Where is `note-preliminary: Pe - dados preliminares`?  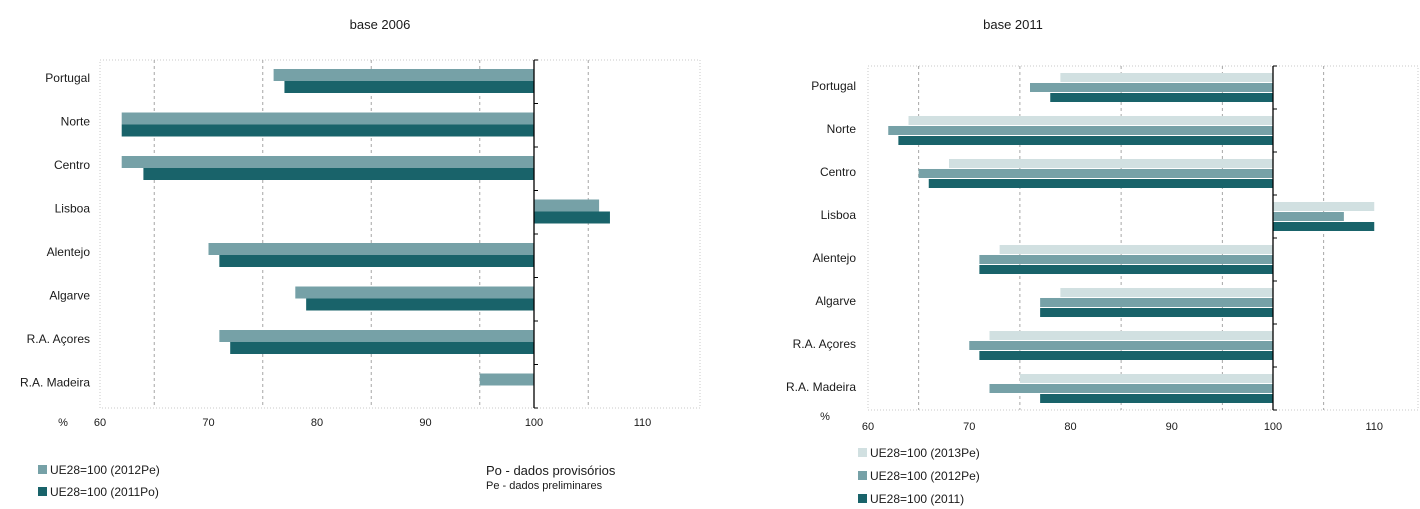 note-preliminary: Pe - dados preliminares is located at coordinates (544, 486).